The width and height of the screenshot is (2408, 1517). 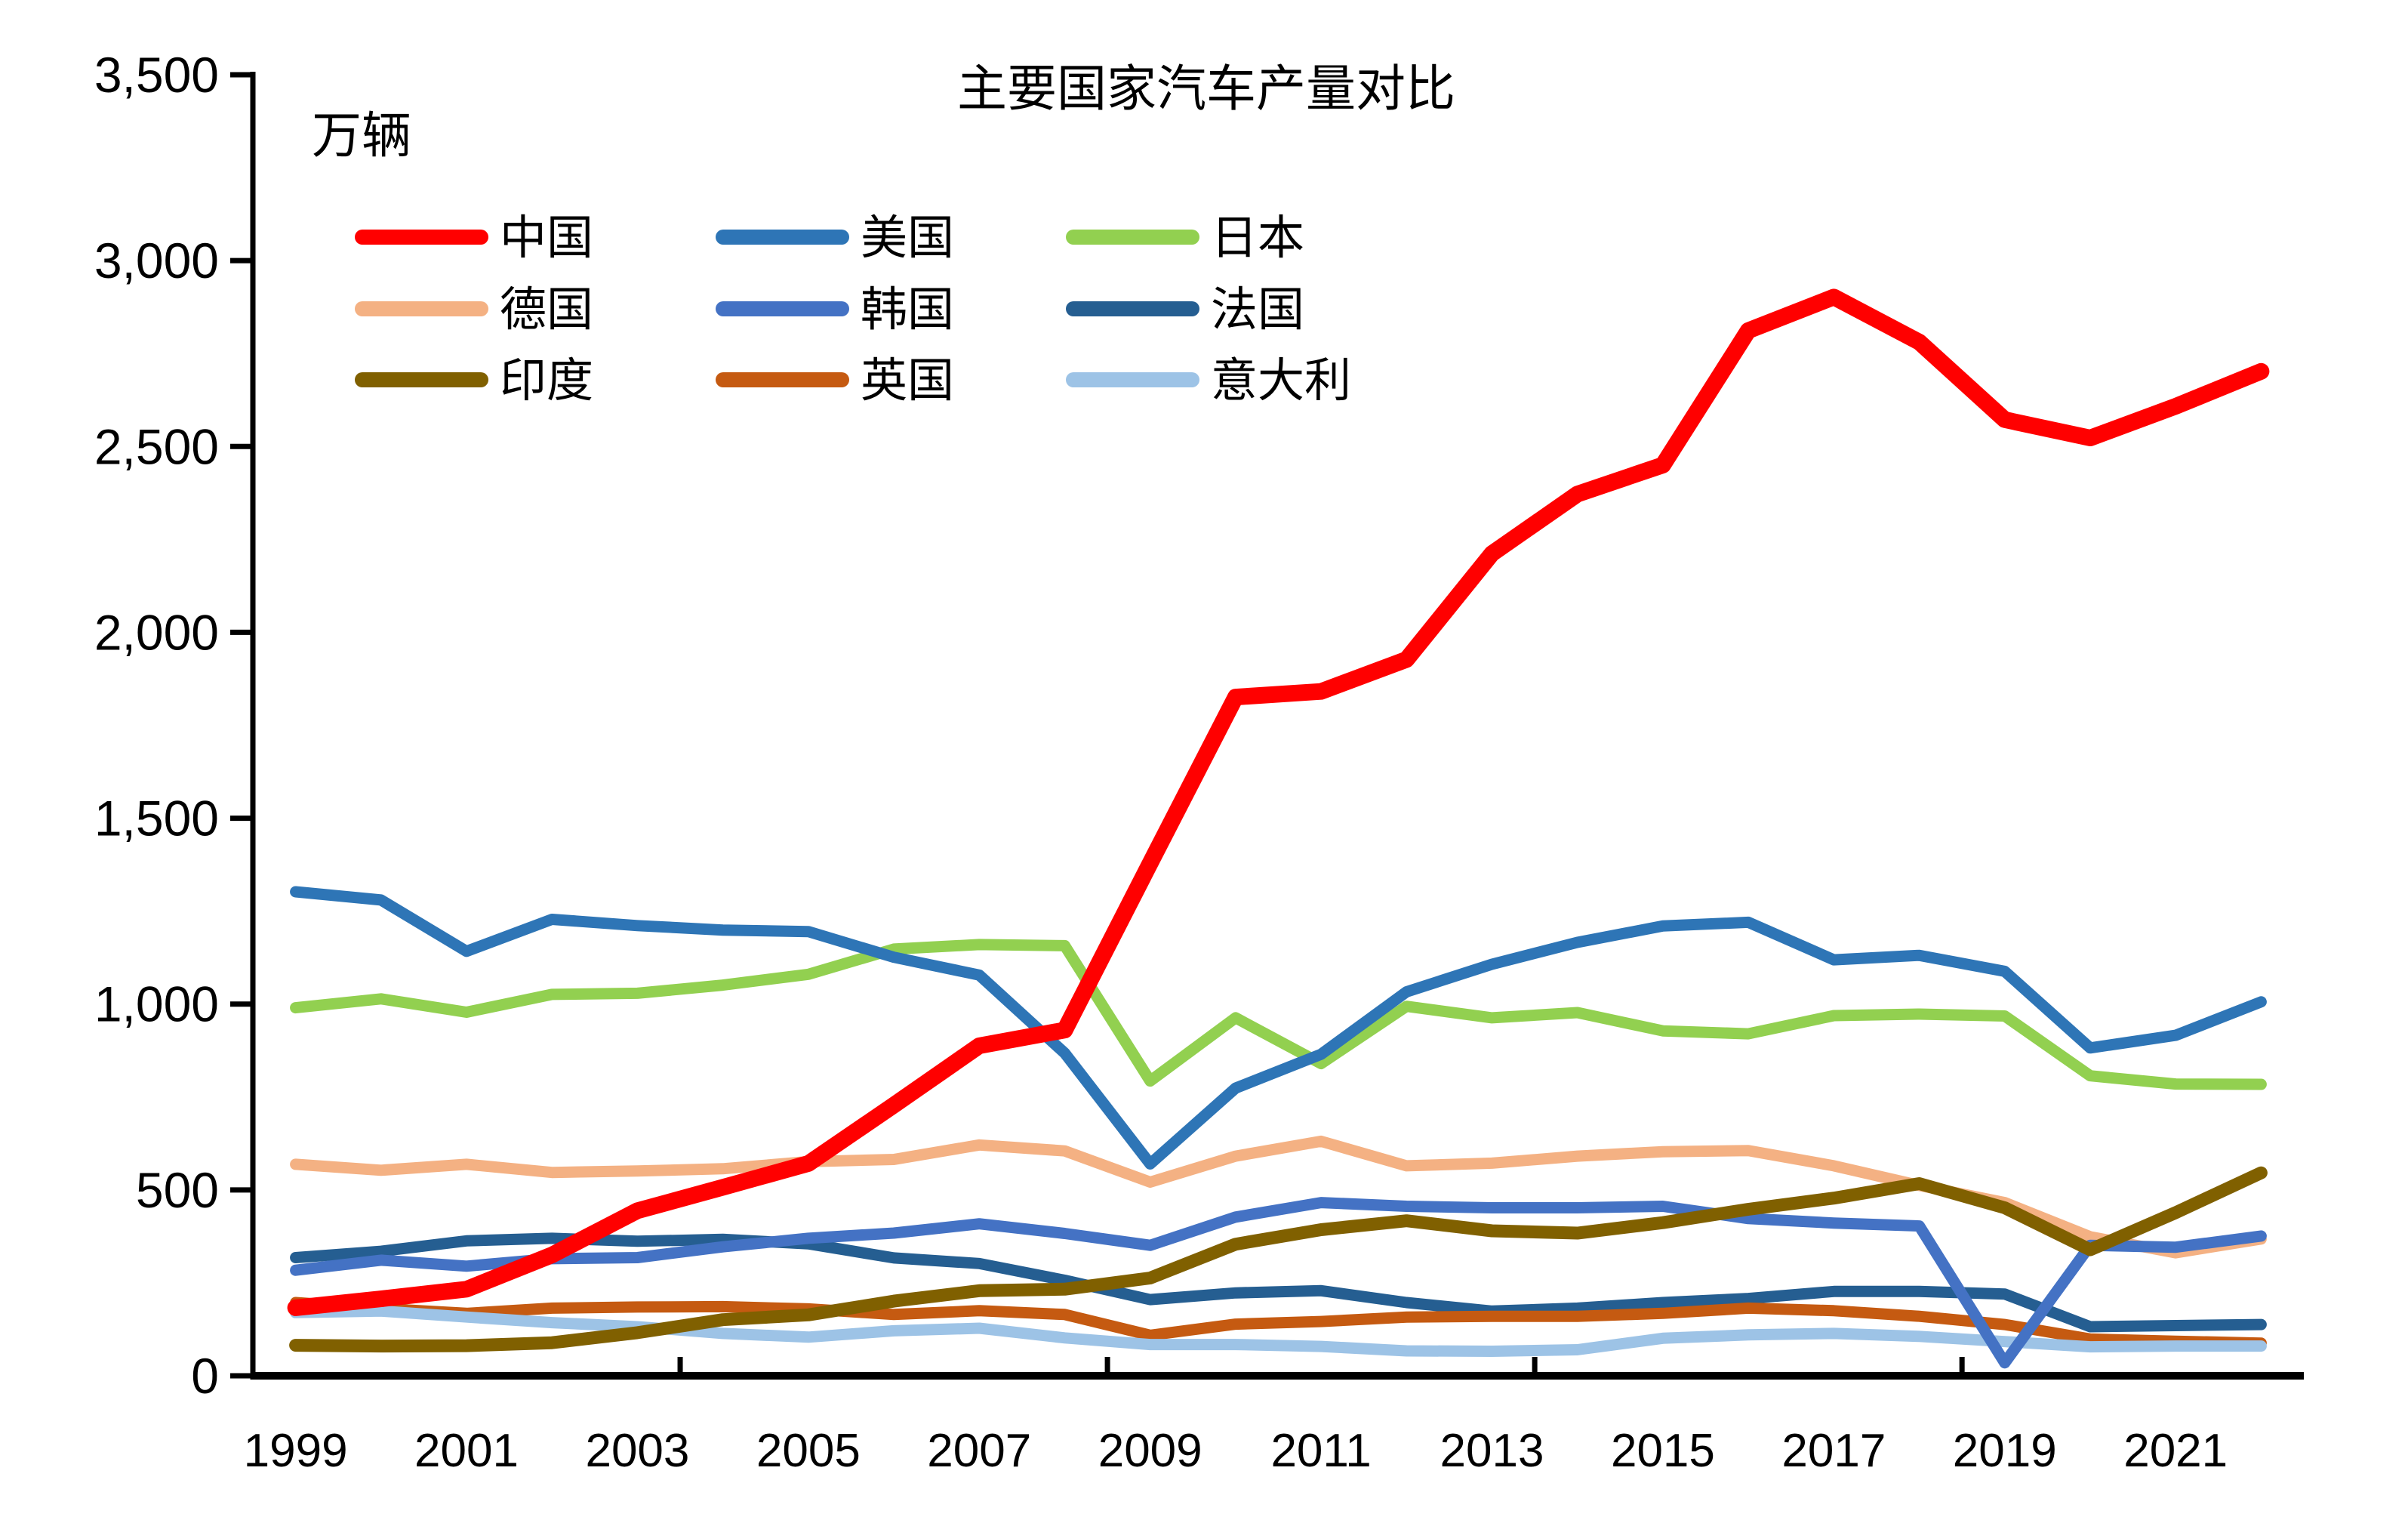 What do you see at coordinates (467, 1451) in the screenshot?
I see `x-axis-tick-label: 2001` at bounding box center [467, 1451].